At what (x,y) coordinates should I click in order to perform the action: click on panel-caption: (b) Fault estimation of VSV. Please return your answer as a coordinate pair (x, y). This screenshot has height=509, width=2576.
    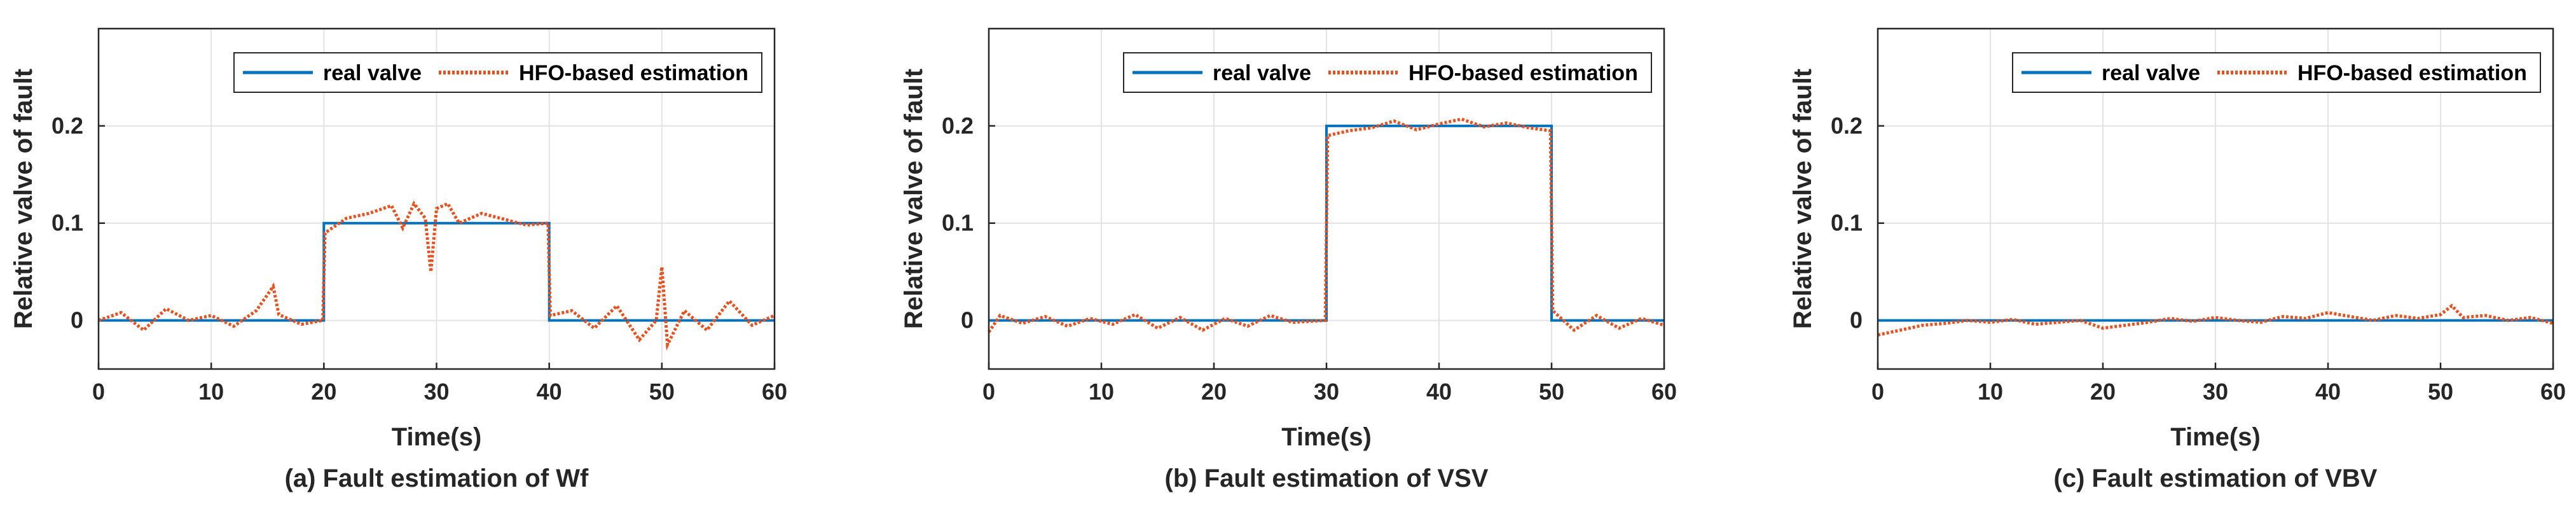
    Looking at the image, I should click on (1327, 478).